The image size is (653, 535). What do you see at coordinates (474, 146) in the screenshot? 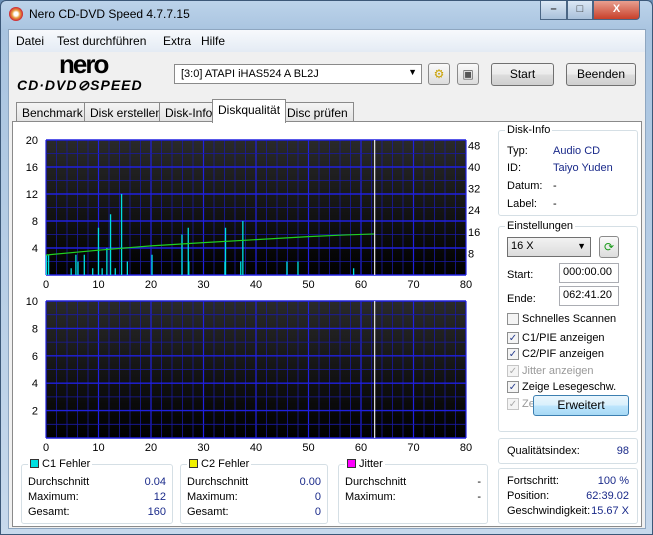
I see `y2-tick-label: 48` at bounding box center [474, 146].